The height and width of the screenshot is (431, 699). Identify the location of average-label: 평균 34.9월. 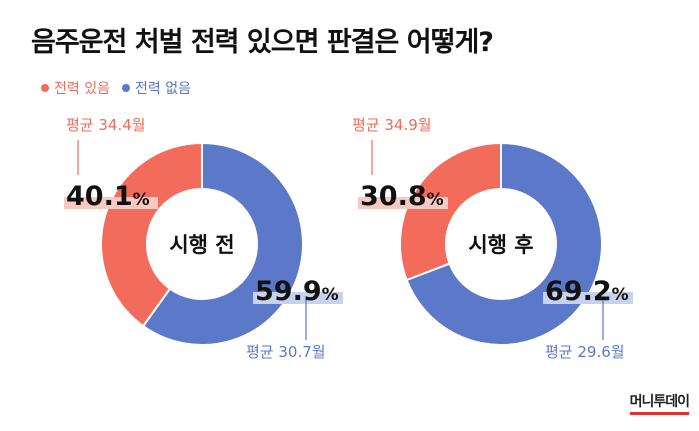
(392, 125).